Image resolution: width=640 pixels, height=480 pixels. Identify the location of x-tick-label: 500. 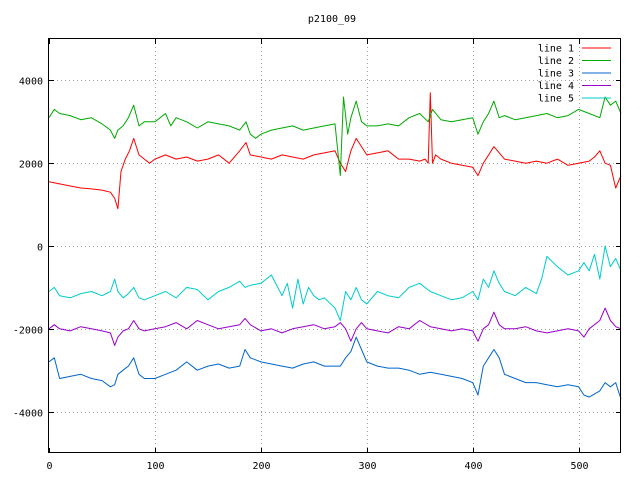
(579, 466).